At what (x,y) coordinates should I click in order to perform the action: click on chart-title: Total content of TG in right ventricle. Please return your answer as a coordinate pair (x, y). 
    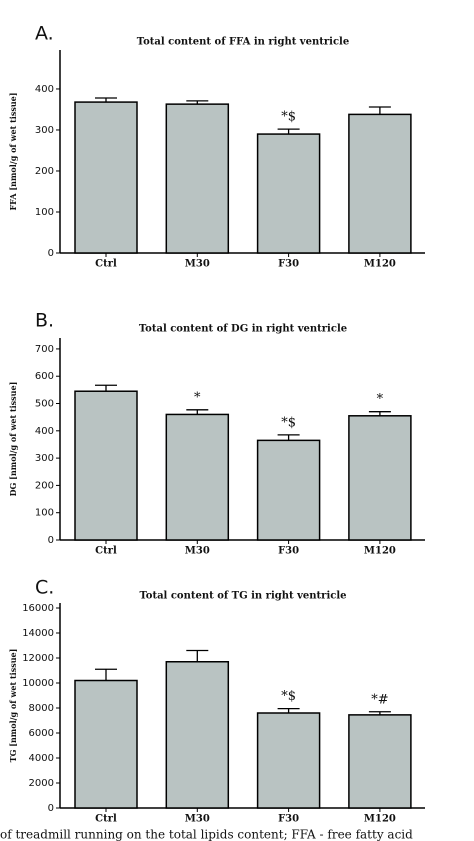
    Looking at the image, I should click on (242, 596).